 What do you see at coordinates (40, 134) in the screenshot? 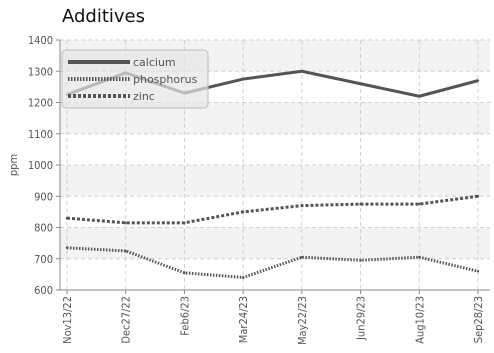
I see `y-tick-label: 1100` at bounding box center [40, 134].